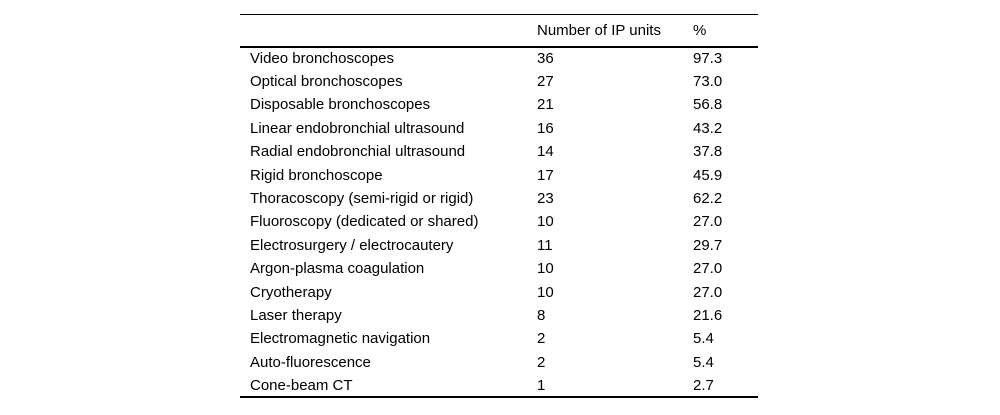 Image resolution: width=1000 pixels, height=415 pixels. I want to click on table-row: Electromagnetic navigation 2 5.4, so click(499, 338).